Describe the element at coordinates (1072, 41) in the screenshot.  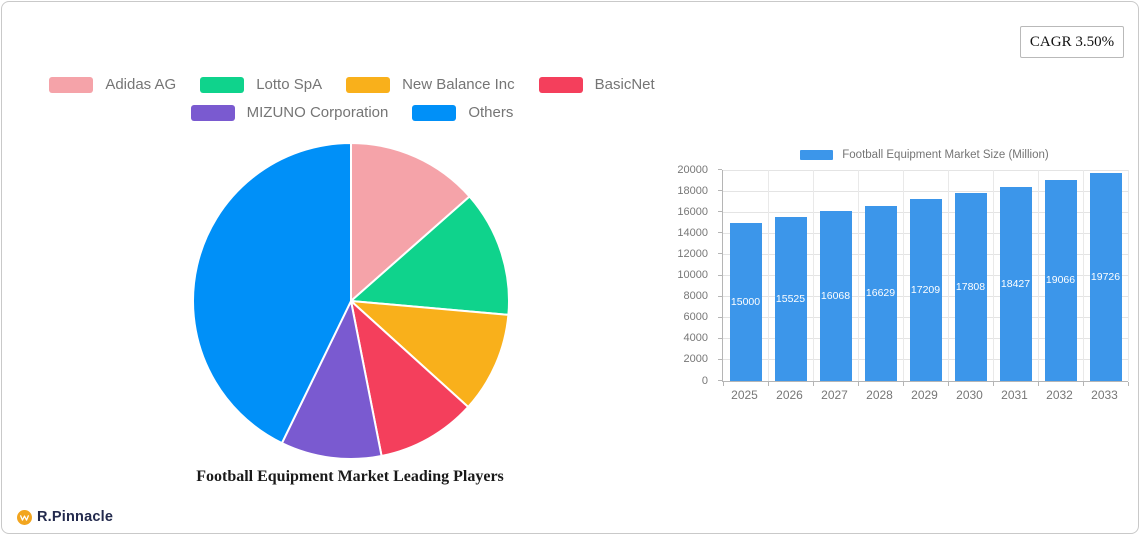
I see `cagr-label: CAGR 3.50%` at that location.